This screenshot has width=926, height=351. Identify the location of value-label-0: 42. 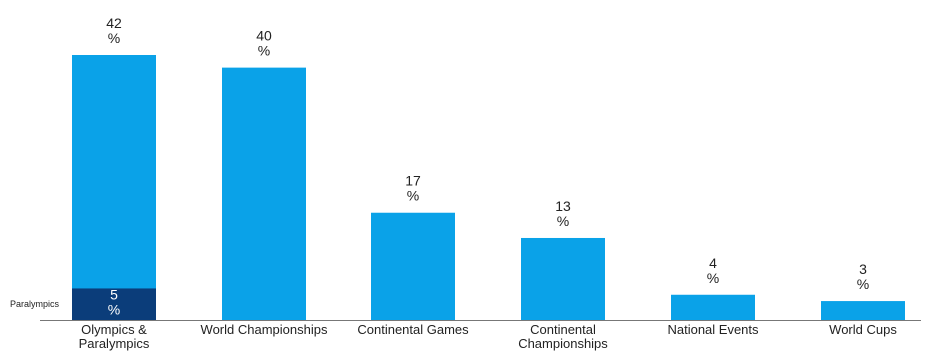
(114, 23).